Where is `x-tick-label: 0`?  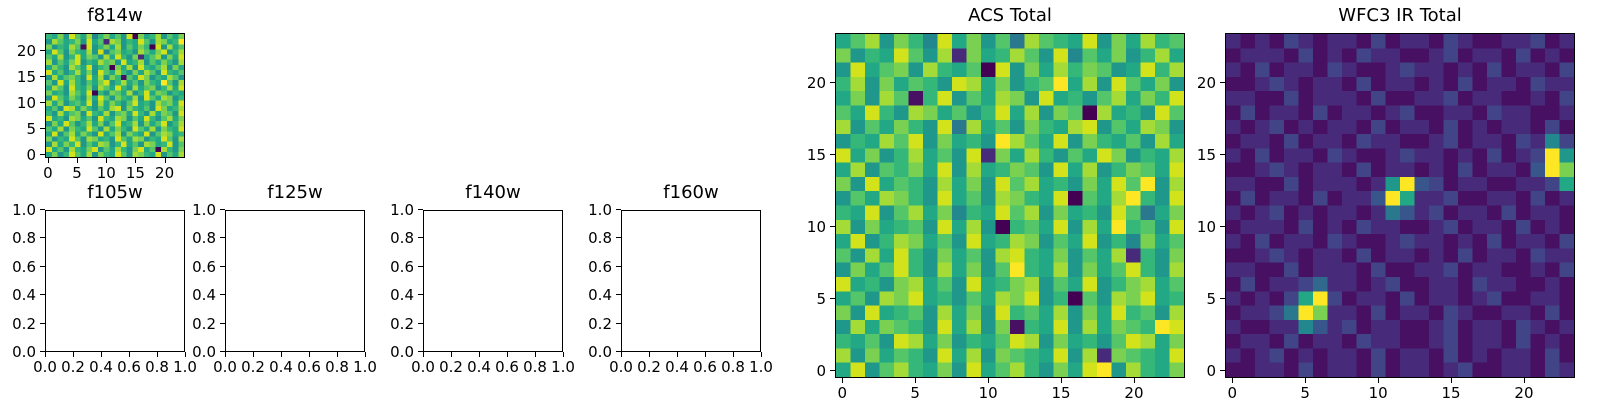
x-tick-label: 0 is located at coordinates (1232, 392).